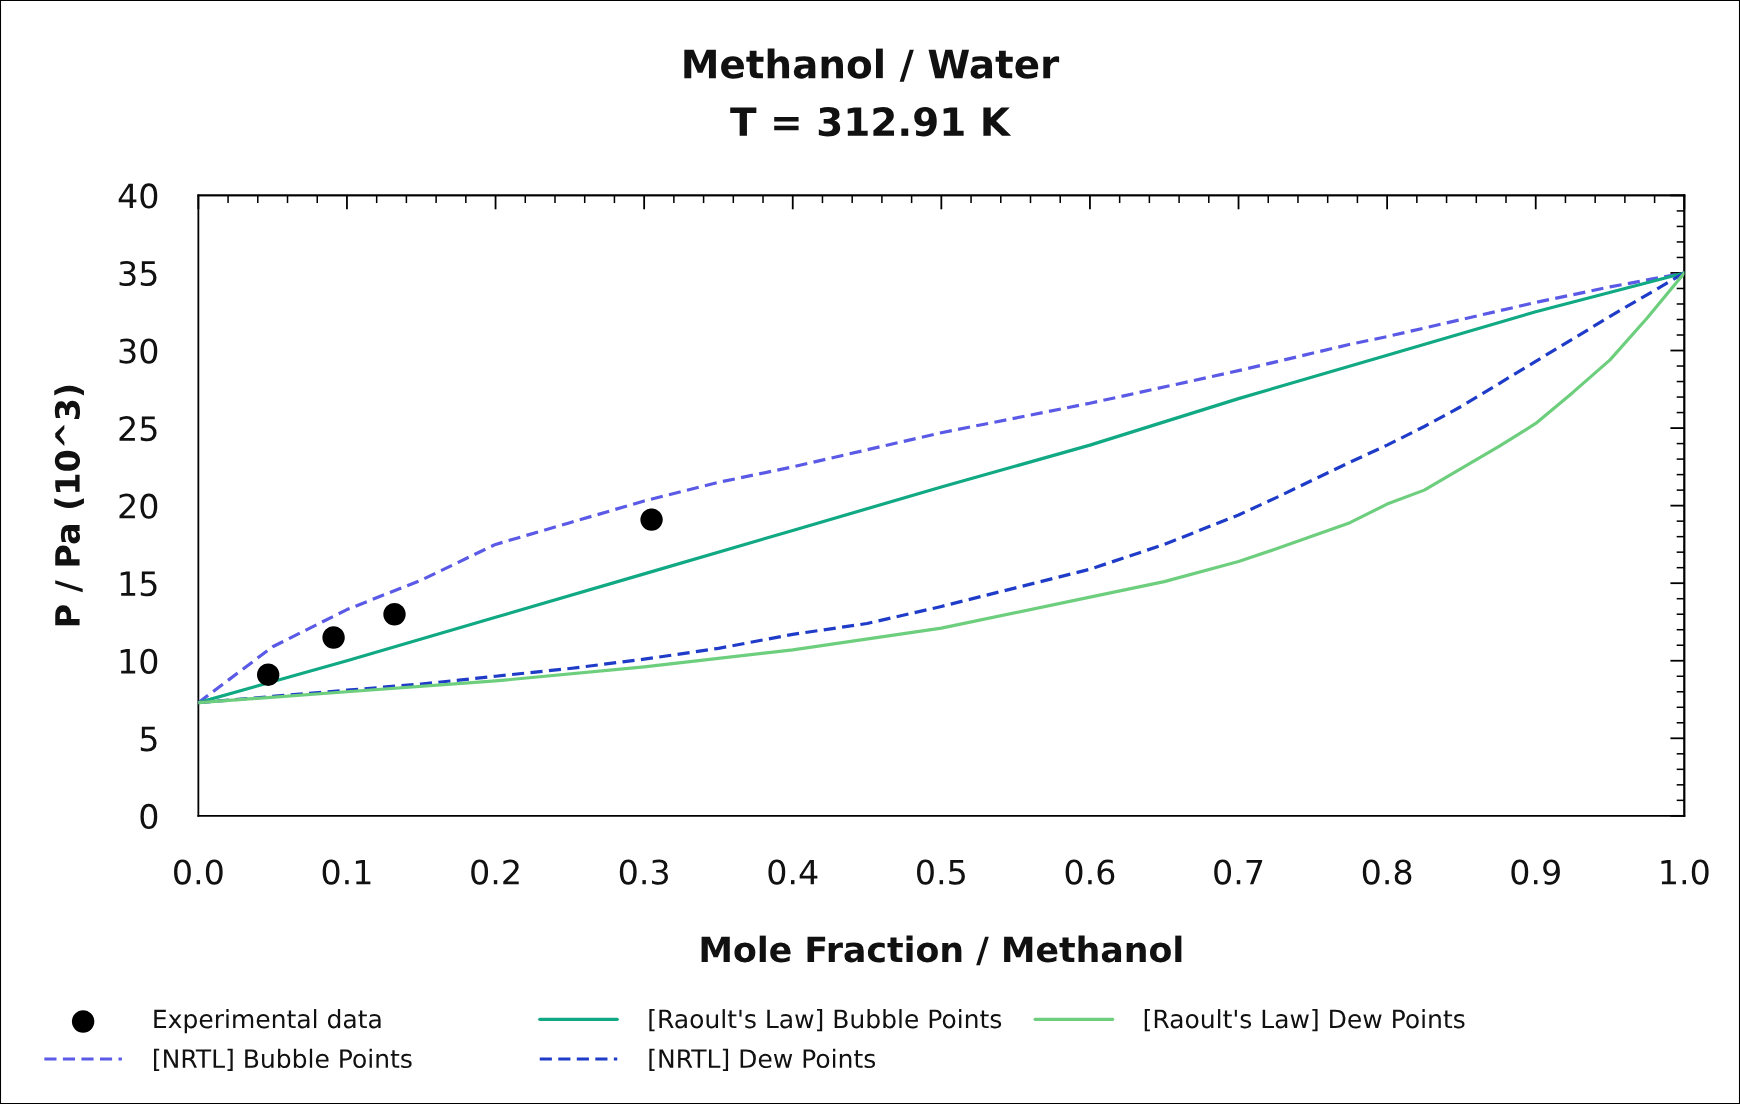  What do you see at coordinates (69, 505) in the screenshot?
I see `y-axis-title: P / Pa (10^3)` at bounding box center [69, 505].